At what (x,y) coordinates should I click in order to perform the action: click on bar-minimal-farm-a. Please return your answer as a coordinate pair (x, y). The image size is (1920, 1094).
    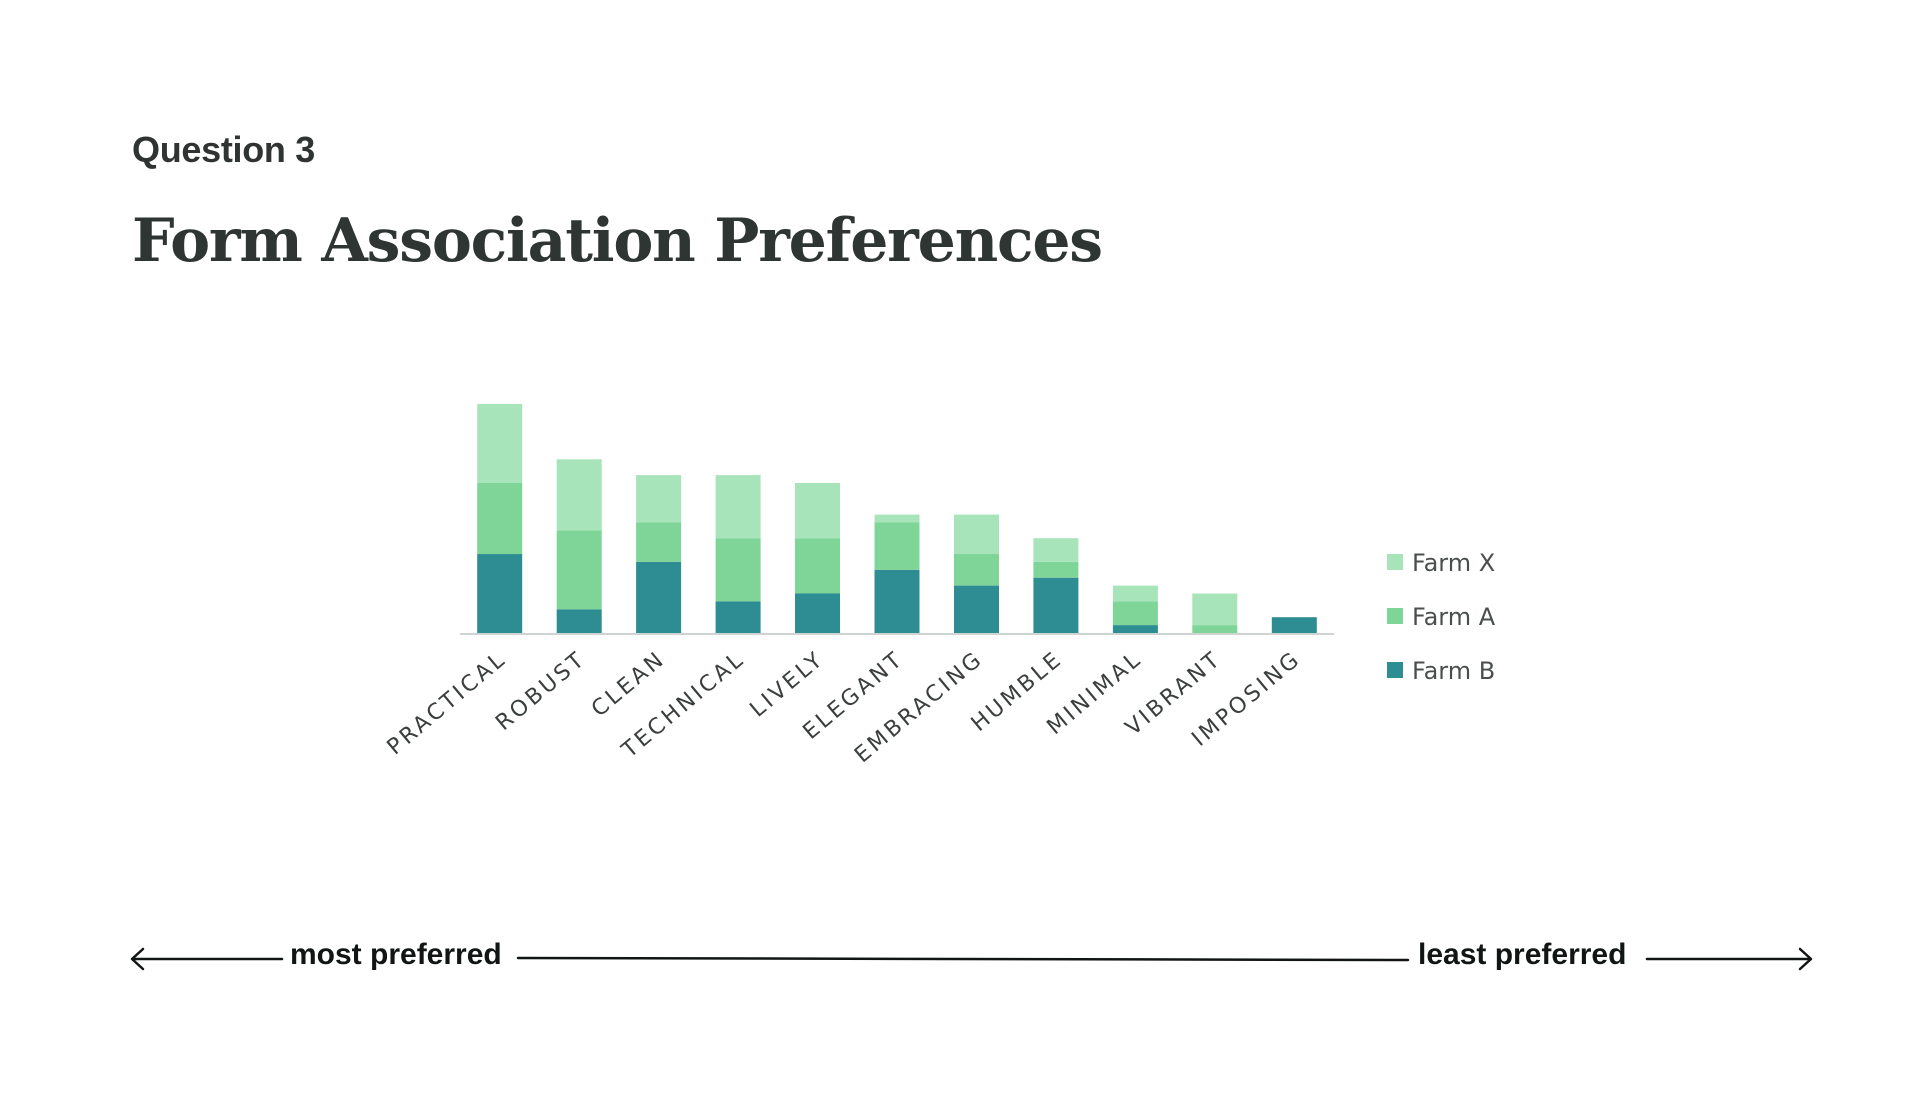
    Looking at the image, I should click on (1135, 613).